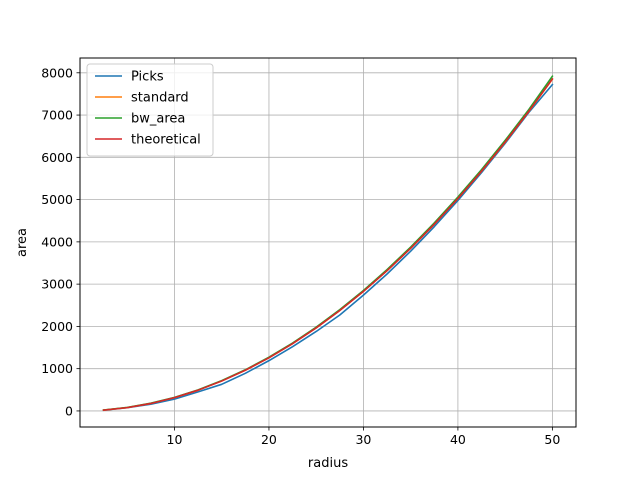 The image size is (640, 480). Describe the element at coordinates (458, 439) in the screenshot. I see `x-tick-label: 40` at that location.